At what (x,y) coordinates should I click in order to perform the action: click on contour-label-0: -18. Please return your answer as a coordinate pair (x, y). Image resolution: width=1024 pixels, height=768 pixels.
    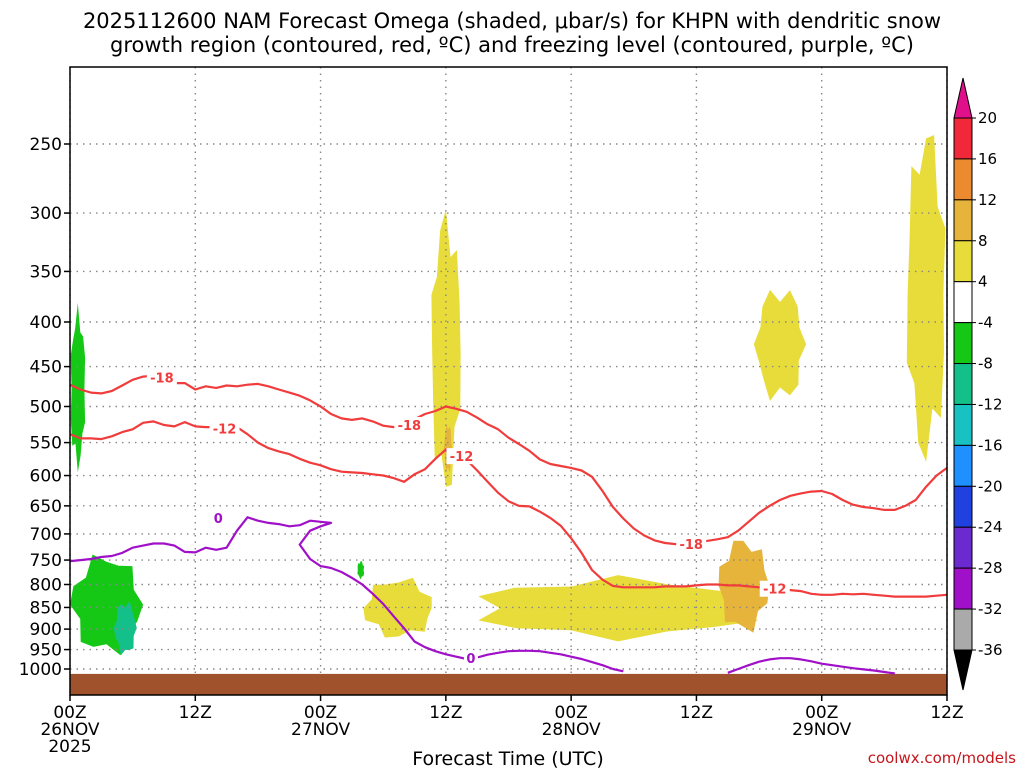
    Looking at the image, I should click on (162, 378).